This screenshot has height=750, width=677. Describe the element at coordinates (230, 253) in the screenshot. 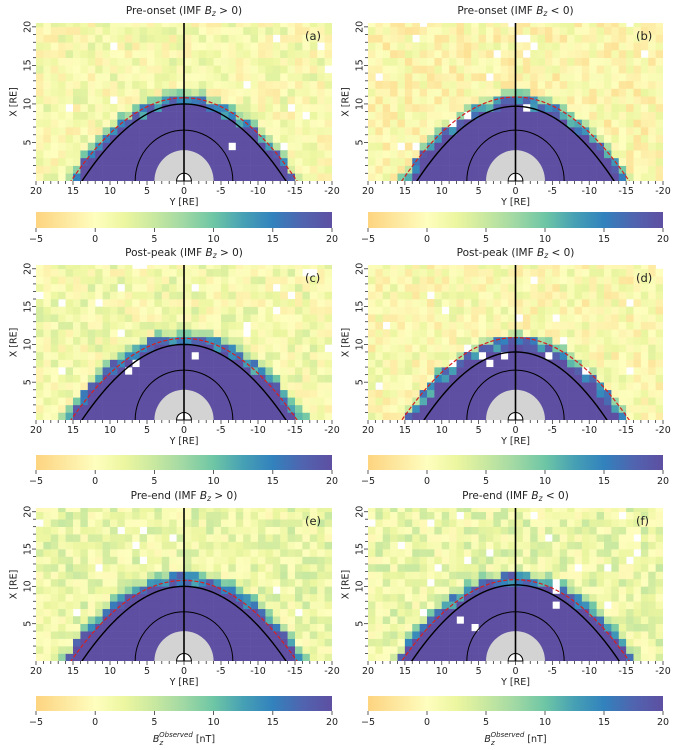

I see `title-suffix: > 0)` at that location.